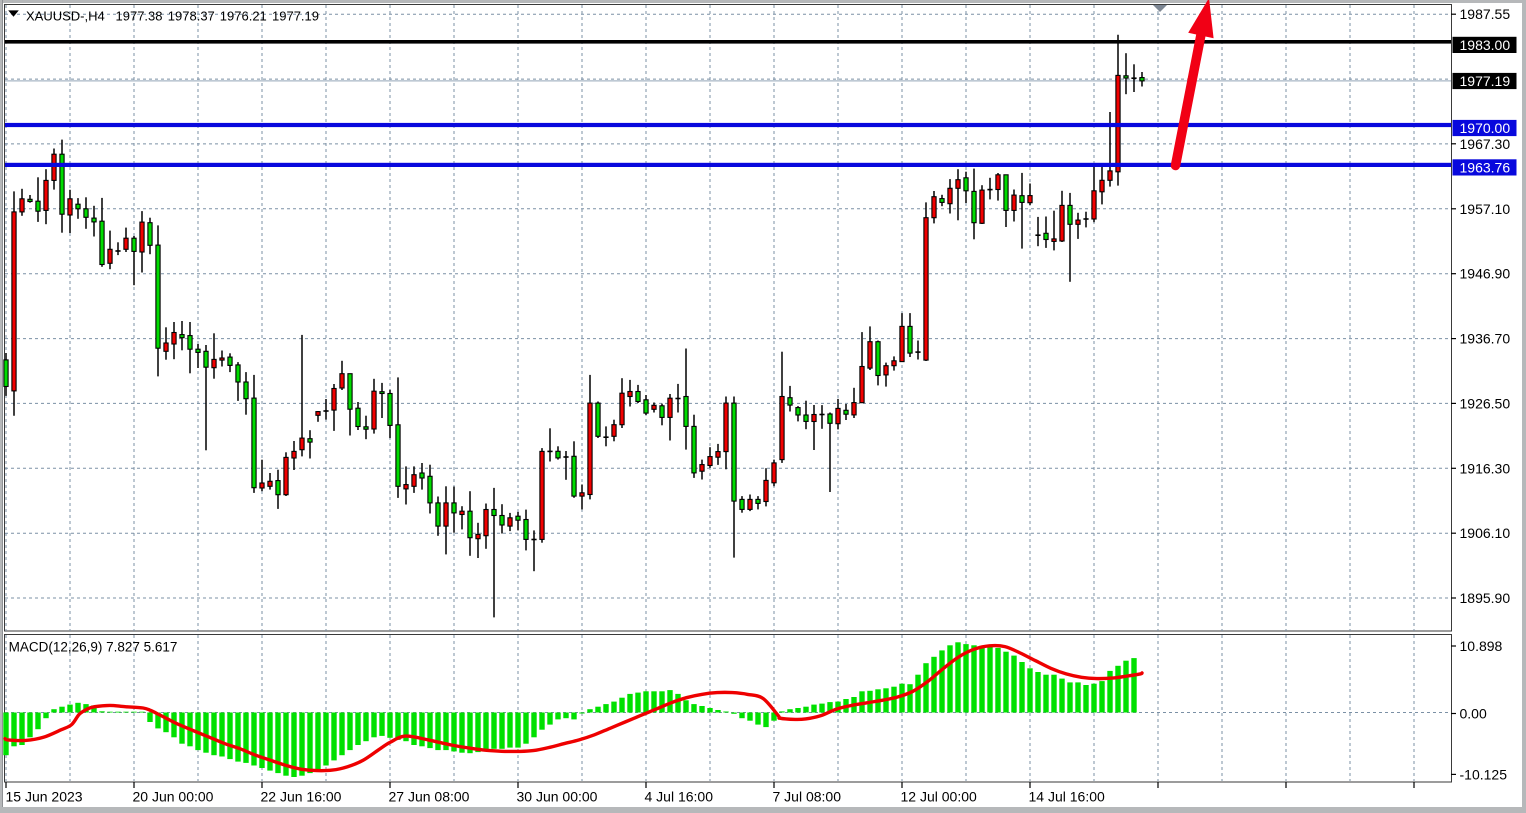 The width and height of the screenshot is (1526, 813). I want to click on svg-text: 15 Jun 2023, so click(44, 797).